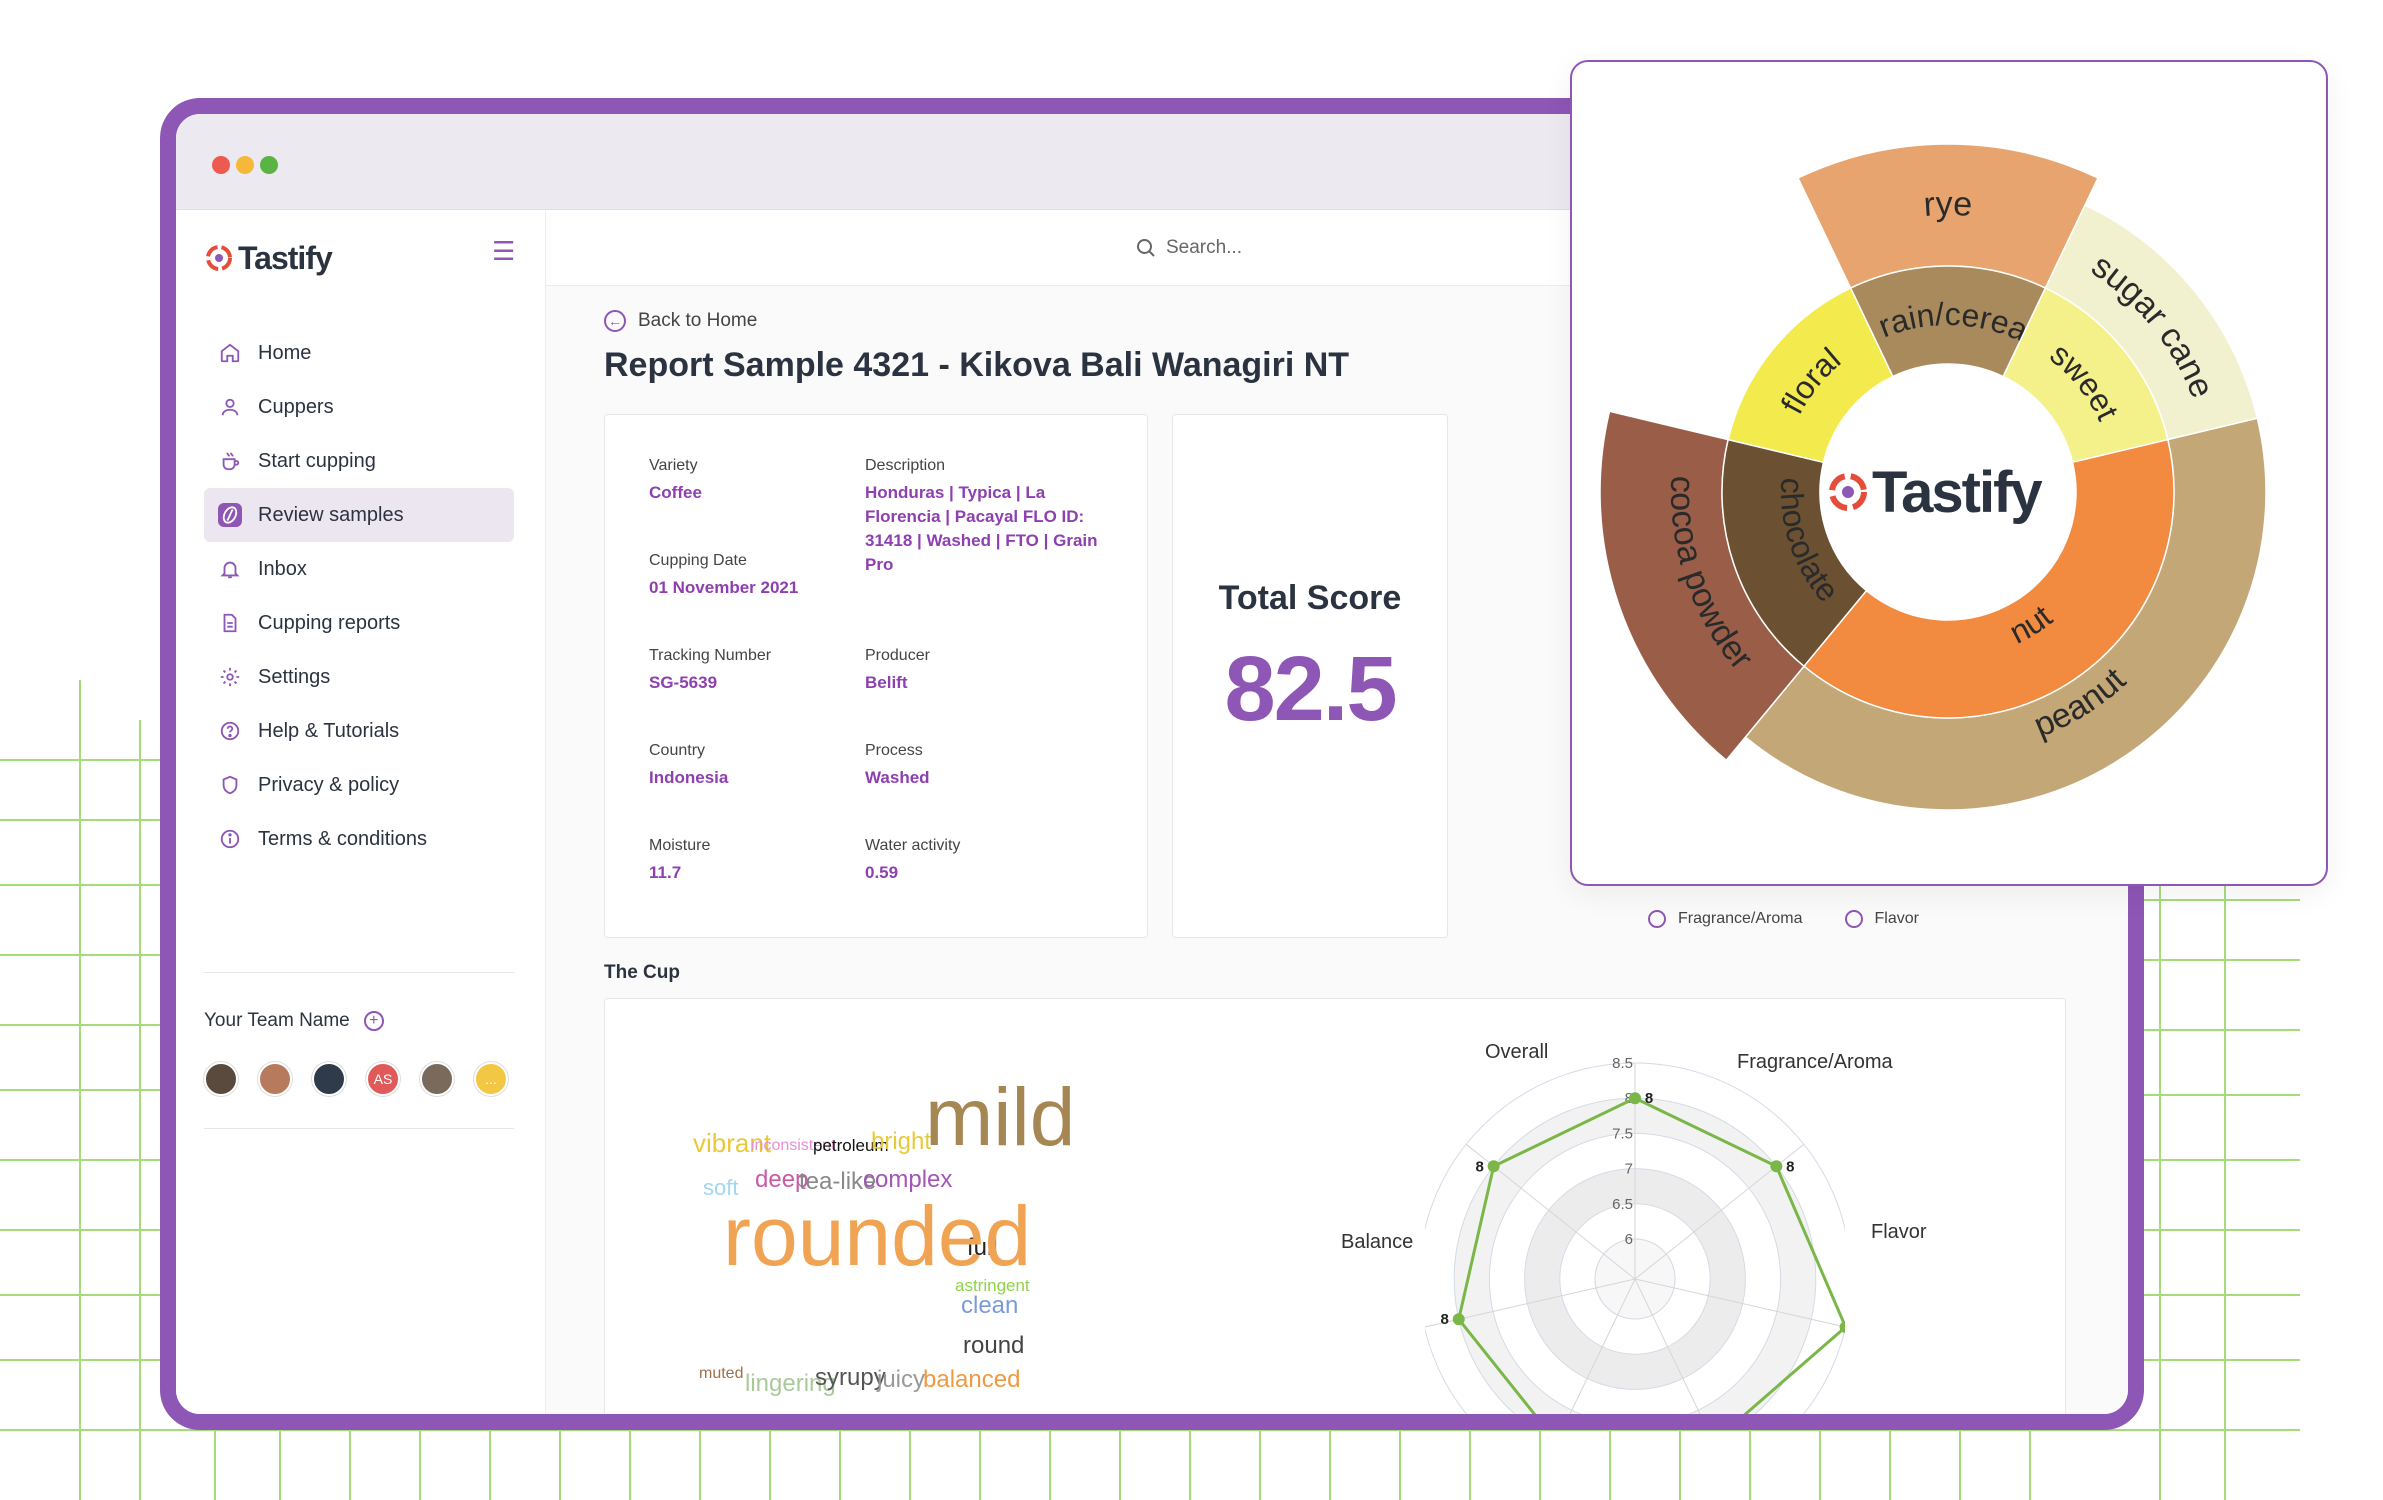 Image resolution: width=2383 pixels, height=1500 pixels. What do you see at coordinates (285, 352) in the screenshot?
I see `sidebar-item-label: Home` at bounding box center [285, 352].